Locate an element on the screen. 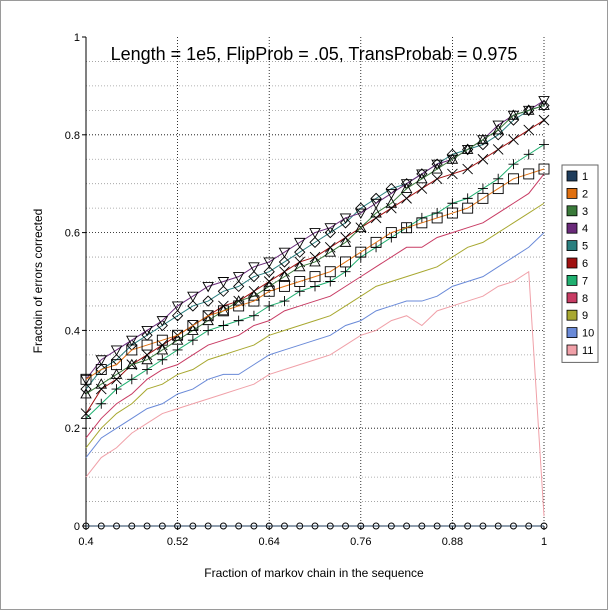 Image resolution: width=608 pixels, height=610 pixels. legend-item-6: 6 is located at coordinates (577, 263).